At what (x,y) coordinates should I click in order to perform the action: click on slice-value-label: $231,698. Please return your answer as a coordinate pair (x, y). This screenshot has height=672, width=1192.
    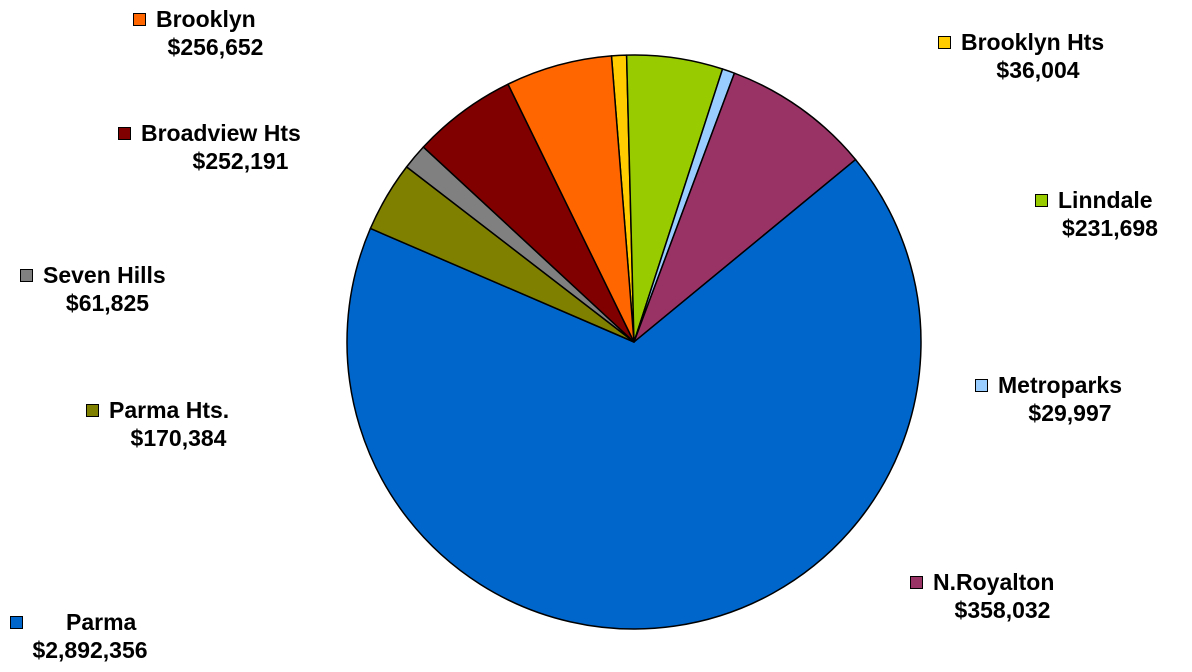
    Looking at the image, I should click on (1110, 228).